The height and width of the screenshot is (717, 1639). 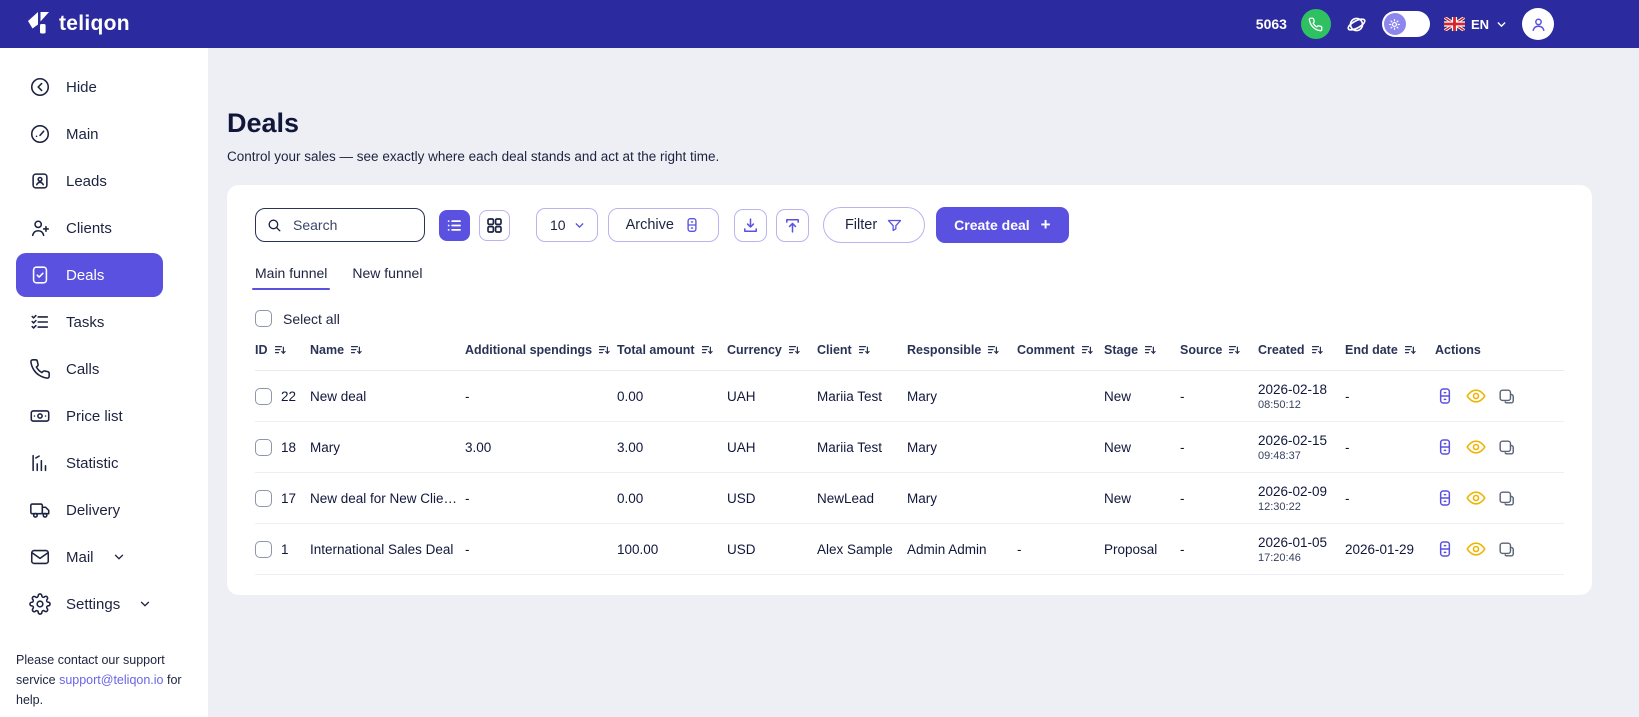 What do you see at coordinates (85, 322) in the screenshot?
I see `sidebar-item-label: Tasks` at bounding box center [85, 322].